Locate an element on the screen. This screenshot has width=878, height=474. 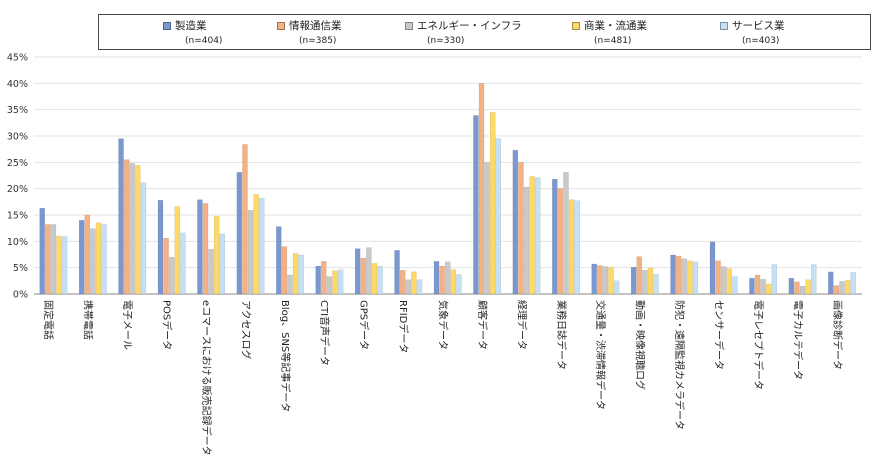
y-tick-label: 25% is located at coordinates (17, 163).